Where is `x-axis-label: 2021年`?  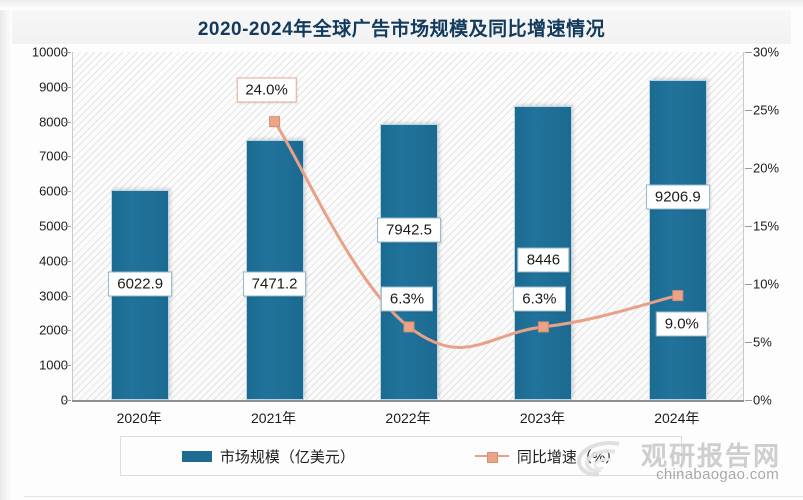
x-axis-label: 2021年 is located at coordinates (274, 418).